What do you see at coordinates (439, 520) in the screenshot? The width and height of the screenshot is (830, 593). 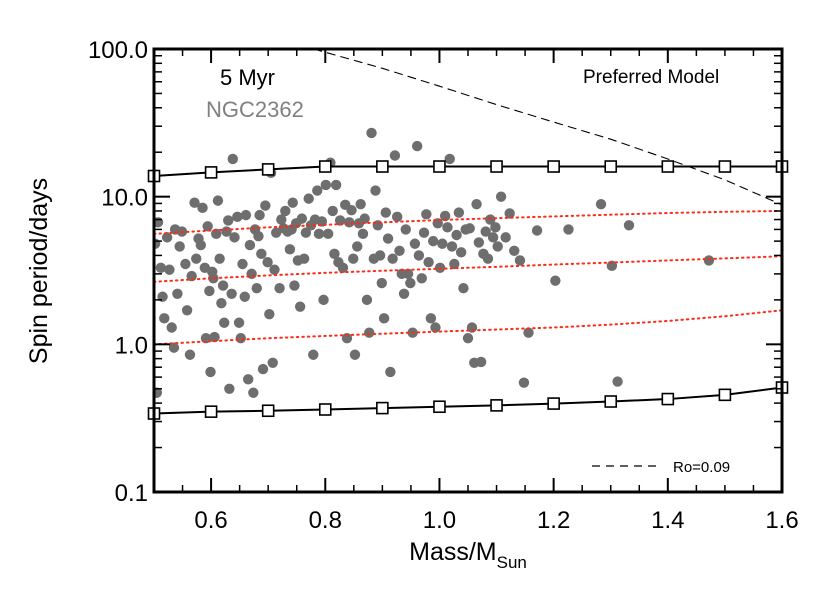 I see `x-tick-label: 1.0` at bounding box center [439, 520].